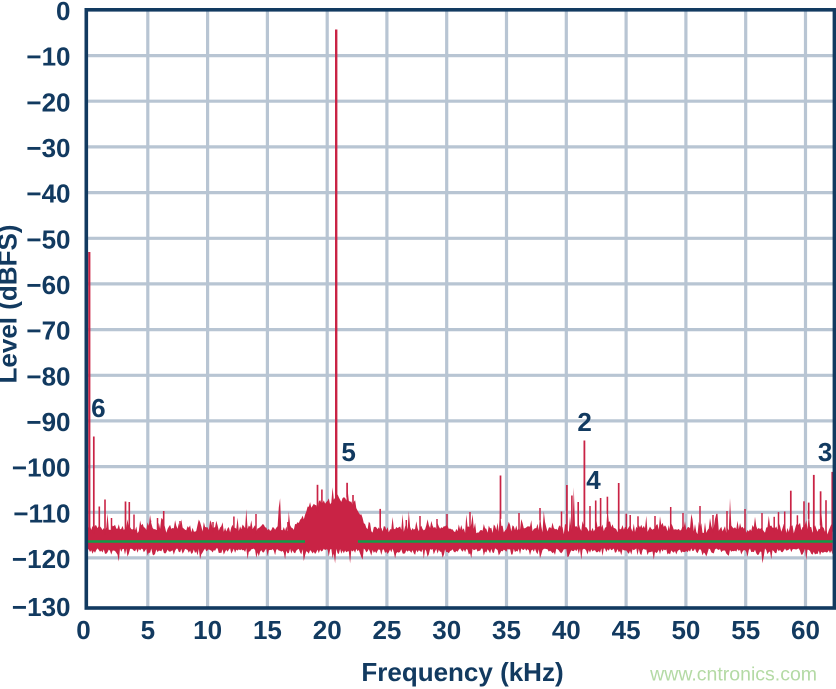 Image resolution: width=836 pixels, height=689 pixels. I want to click on svg-text: −80, so click(48, 376).